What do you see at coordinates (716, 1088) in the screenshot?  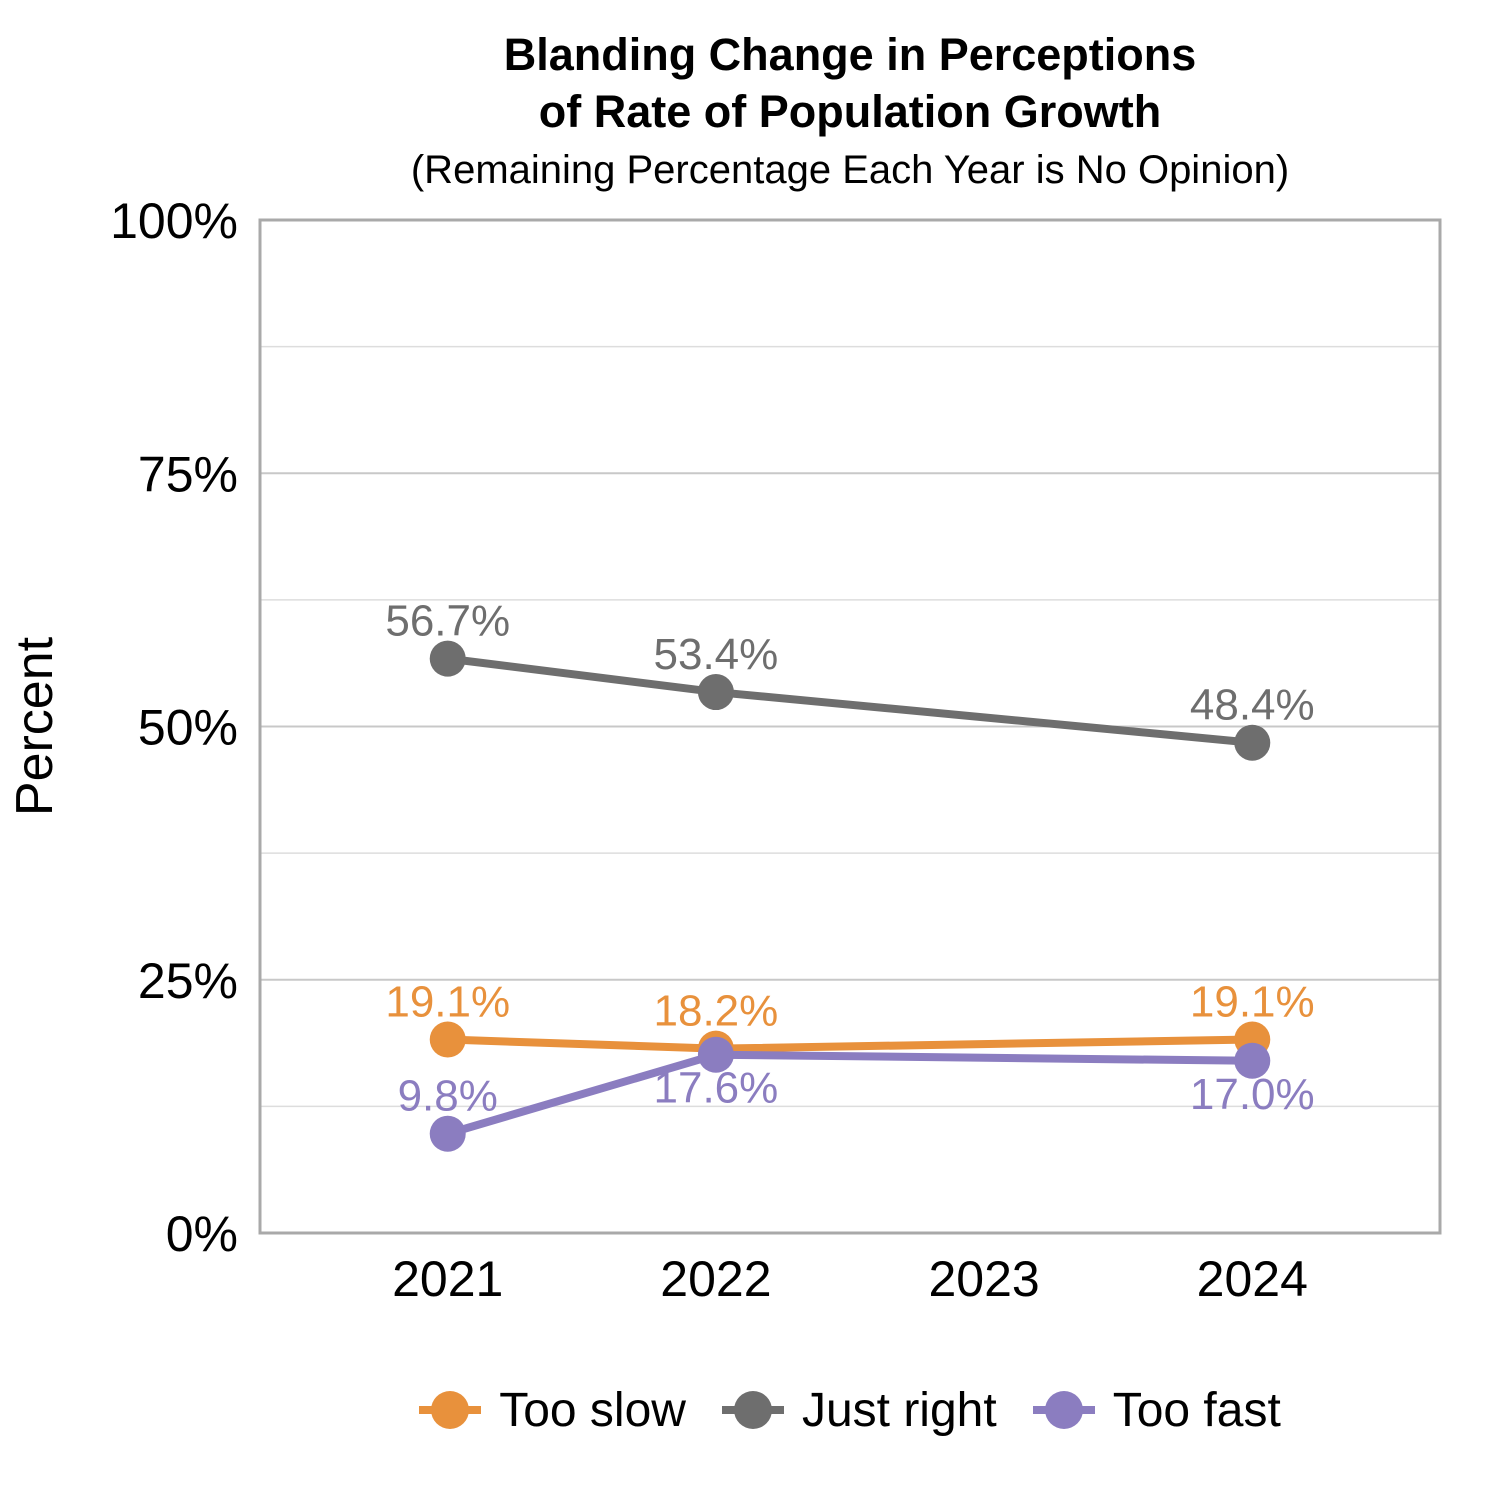 I see `data-point-label-too-fast: 17.6%` at bounding box center [716, 1088].